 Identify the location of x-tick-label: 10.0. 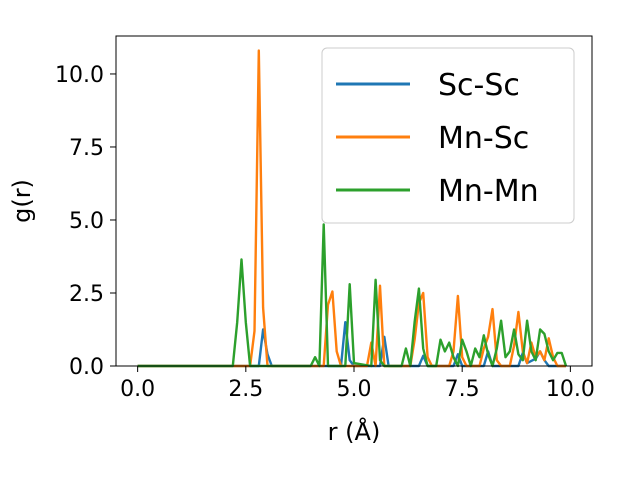
(570, 389).